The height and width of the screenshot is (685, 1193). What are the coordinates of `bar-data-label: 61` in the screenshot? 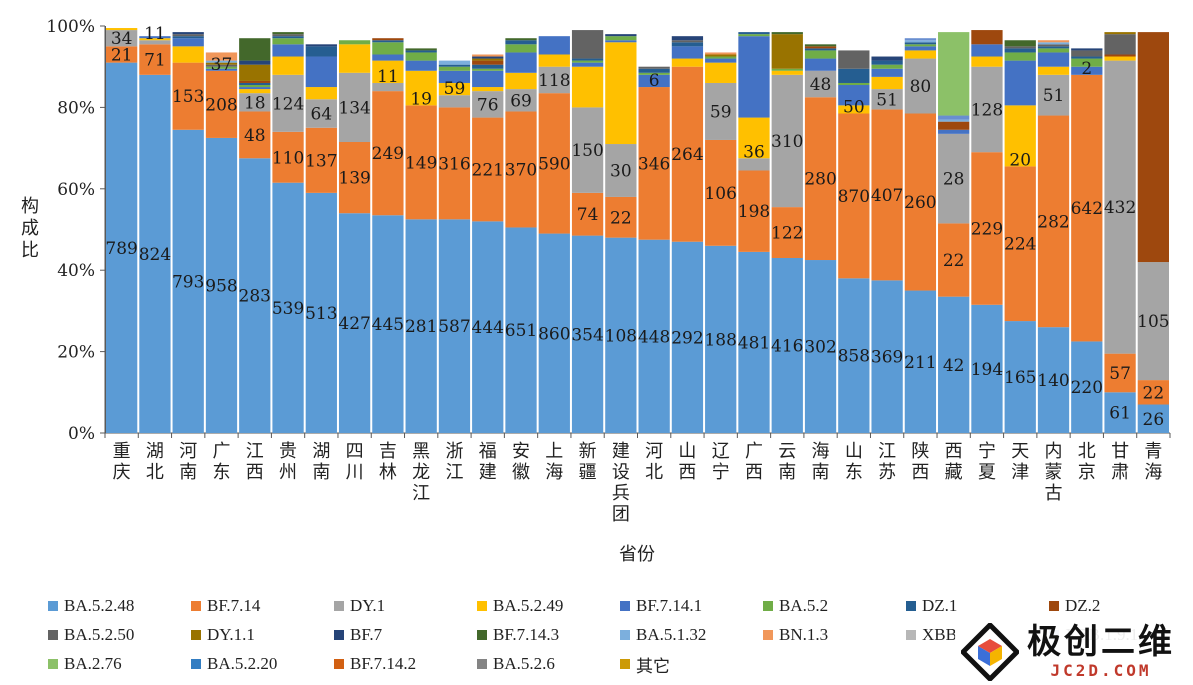 It's located at (1120, 414).